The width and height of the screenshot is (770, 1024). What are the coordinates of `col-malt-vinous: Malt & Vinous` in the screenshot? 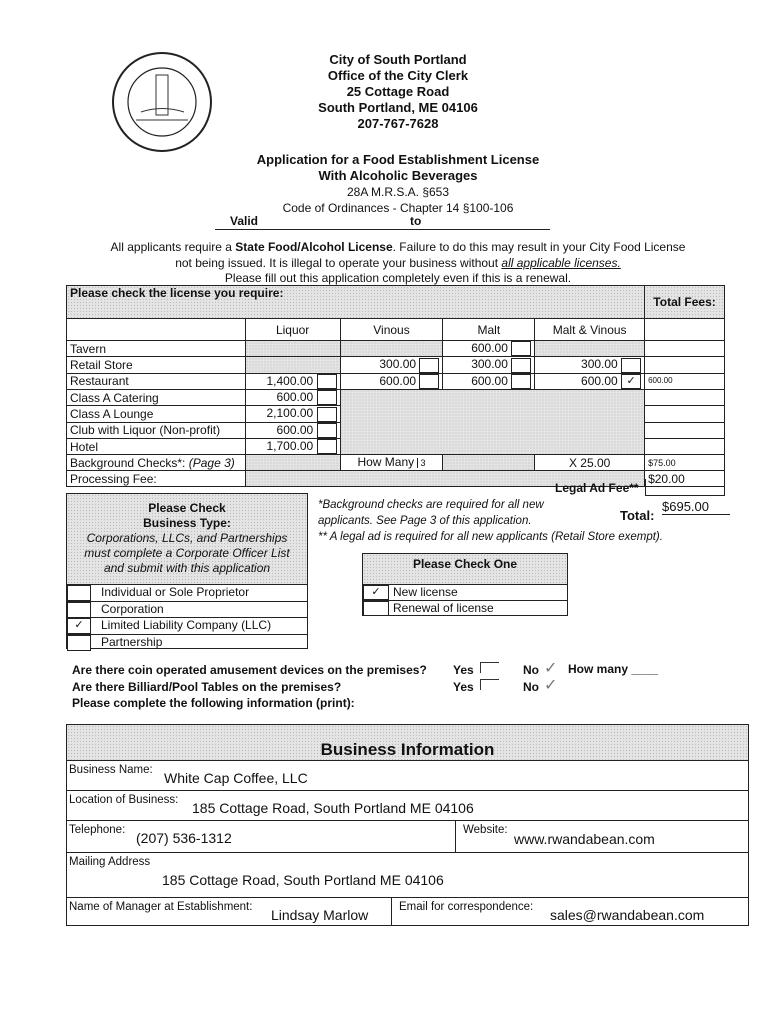 It's located at (590, 329).